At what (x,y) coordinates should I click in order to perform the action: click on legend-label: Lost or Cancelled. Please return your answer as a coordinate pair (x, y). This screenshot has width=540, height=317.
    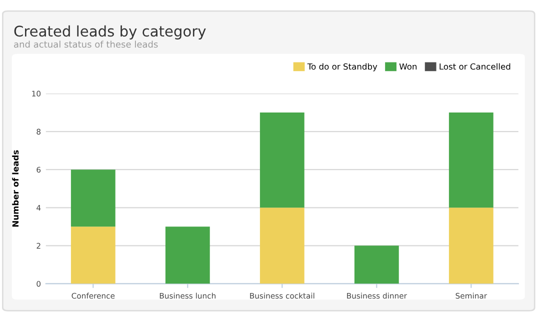
    Looking at the image, I should click on (475, 66).